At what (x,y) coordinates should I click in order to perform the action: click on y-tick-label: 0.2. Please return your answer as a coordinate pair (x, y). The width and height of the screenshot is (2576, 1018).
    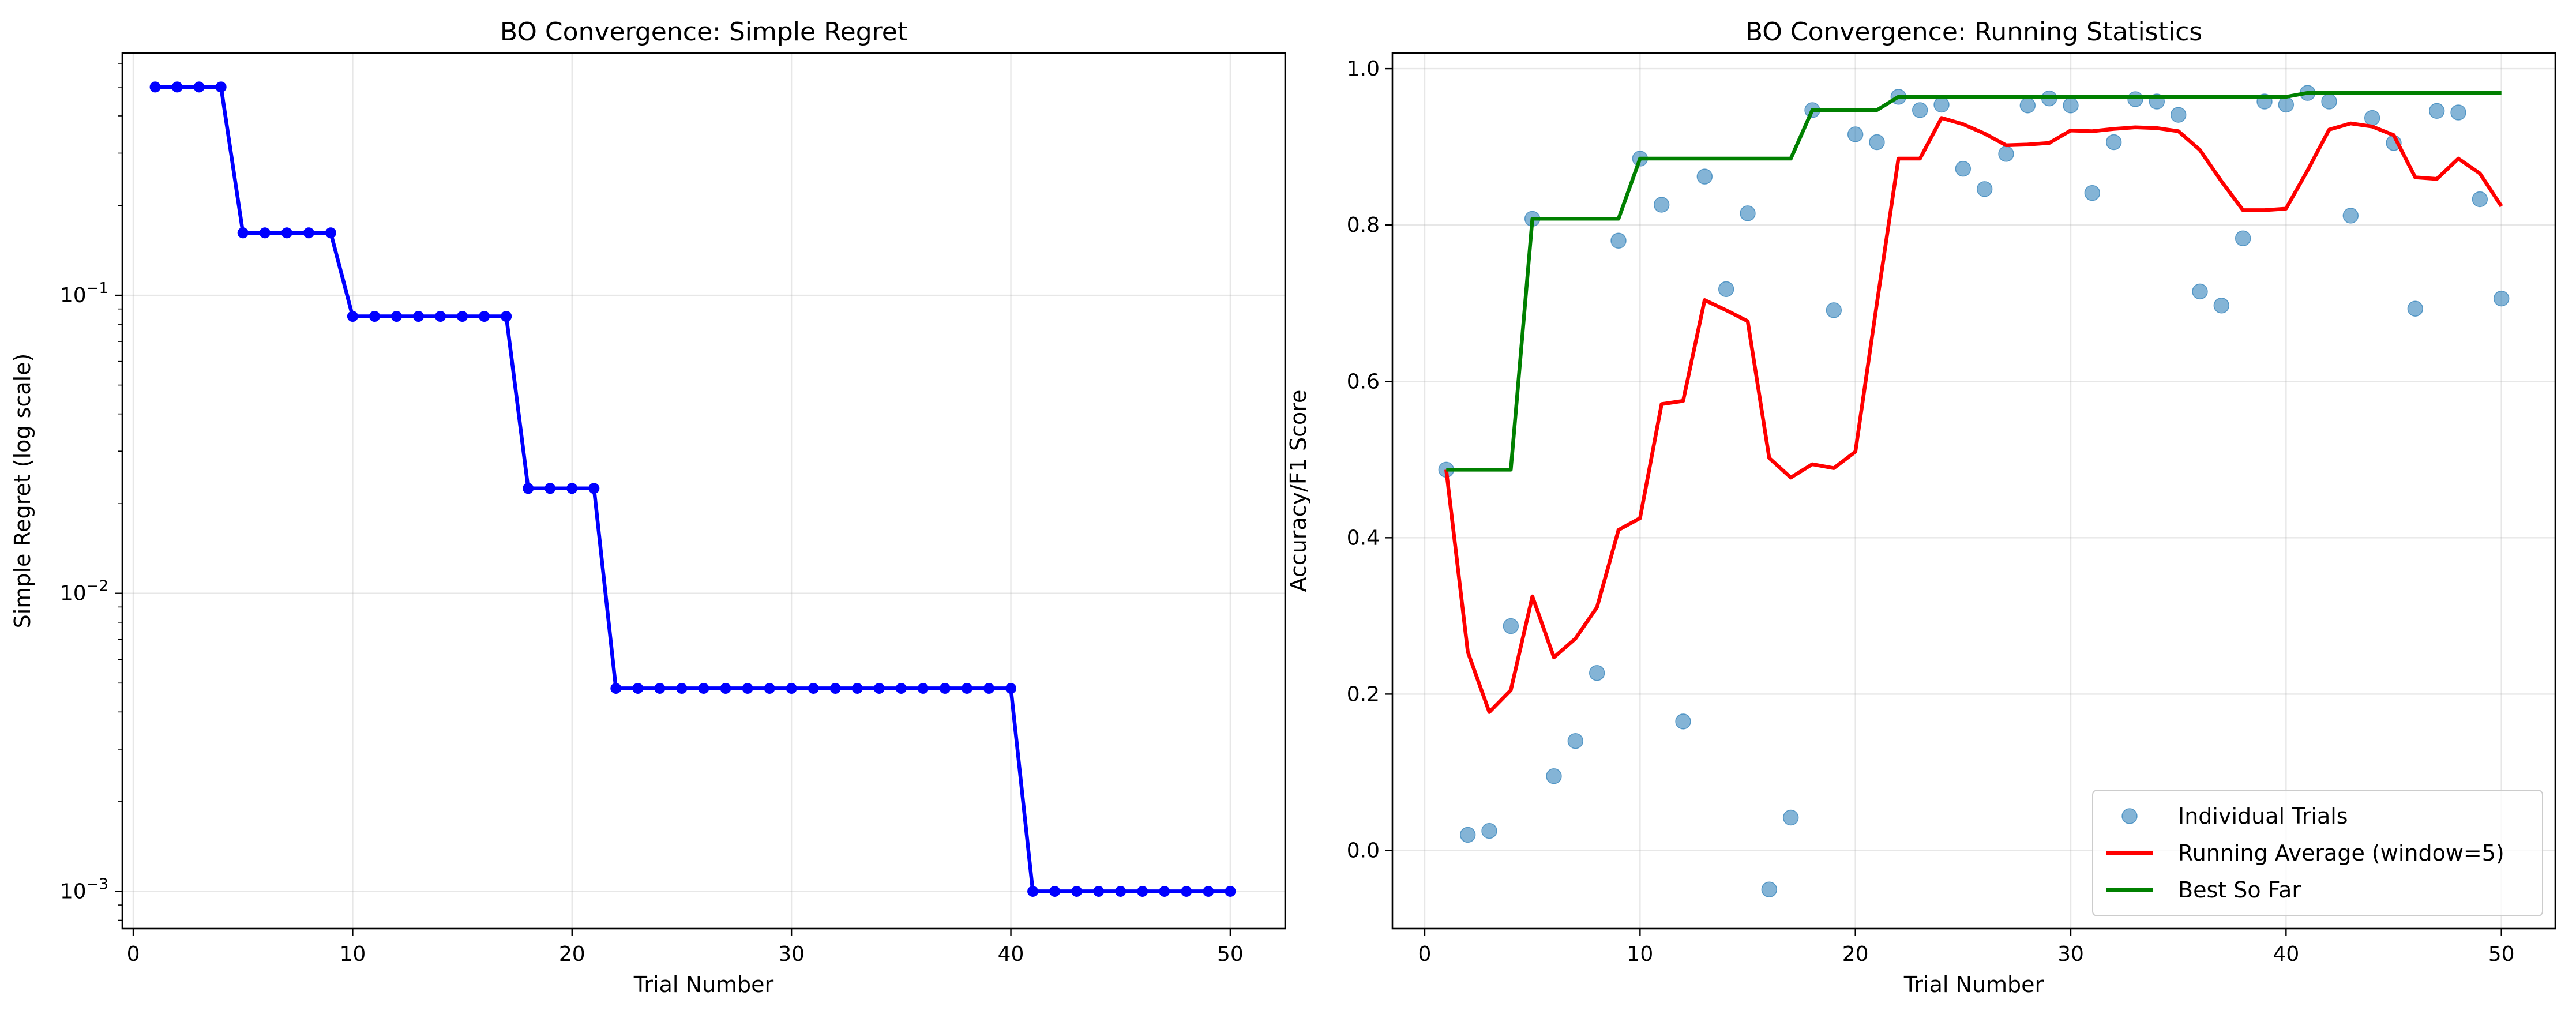
    Looking at the image, I should click on (1363, 694).